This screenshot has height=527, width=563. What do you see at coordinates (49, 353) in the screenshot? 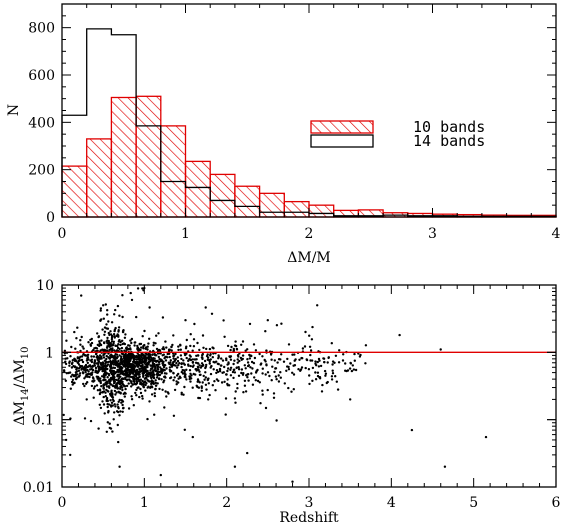
I see `scatter-y-tick-label: 1` at bounding box center [49, 353].